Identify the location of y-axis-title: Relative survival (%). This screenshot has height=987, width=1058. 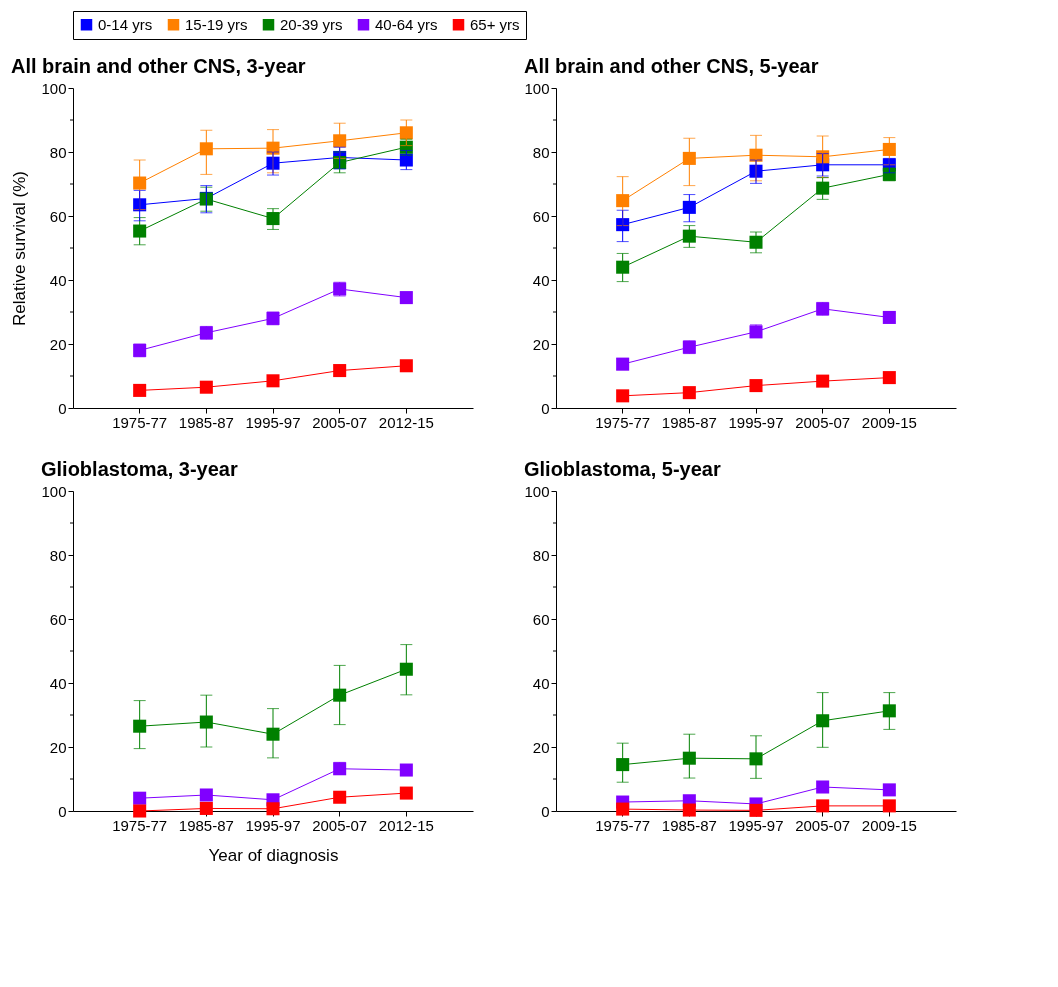
(20, 248).